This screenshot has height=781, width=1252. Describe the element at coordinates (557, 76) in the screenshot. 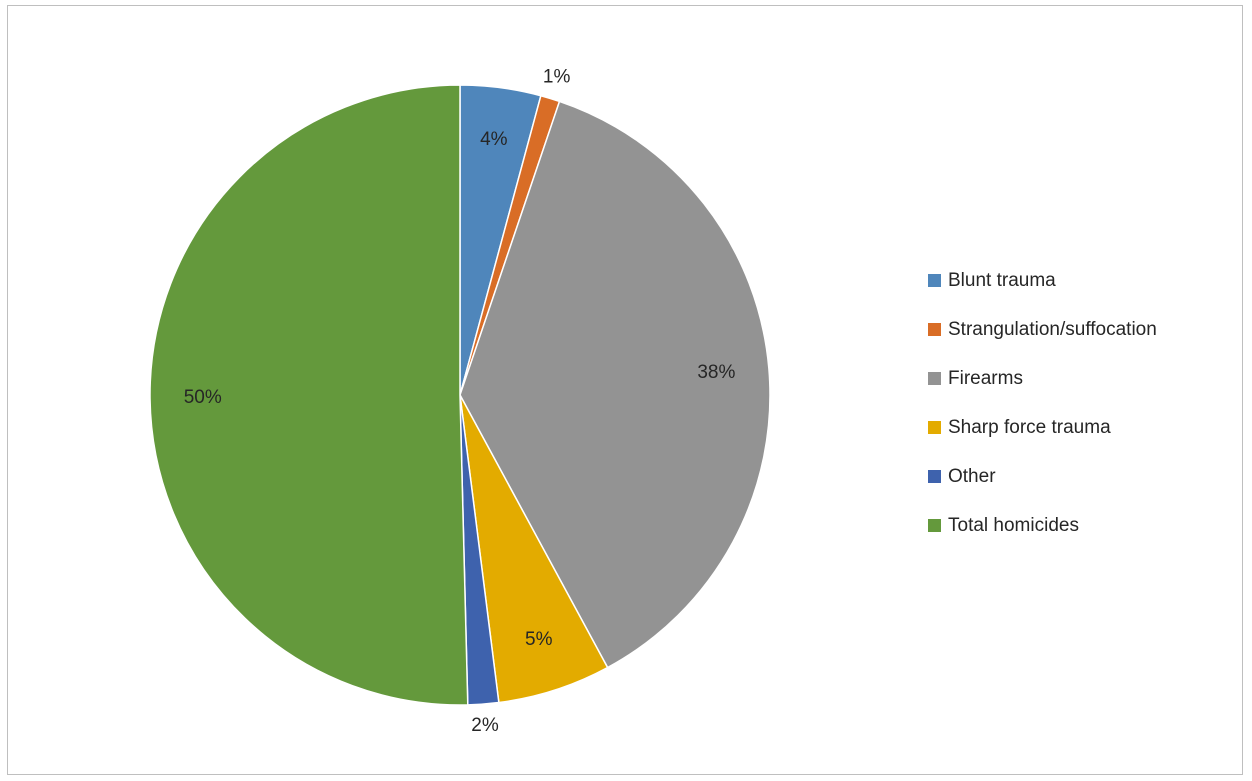

I see `data-label-strangulation-suffocation: 1%` at that location.